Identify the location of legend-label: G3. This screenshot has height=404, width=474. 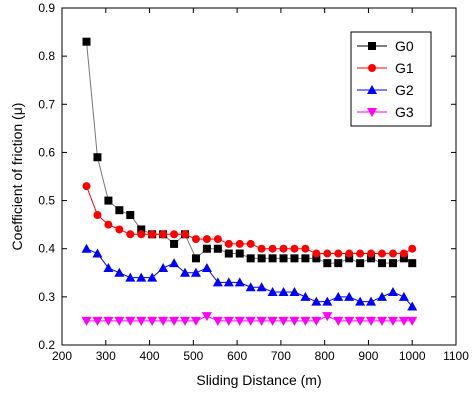
(404, 112).